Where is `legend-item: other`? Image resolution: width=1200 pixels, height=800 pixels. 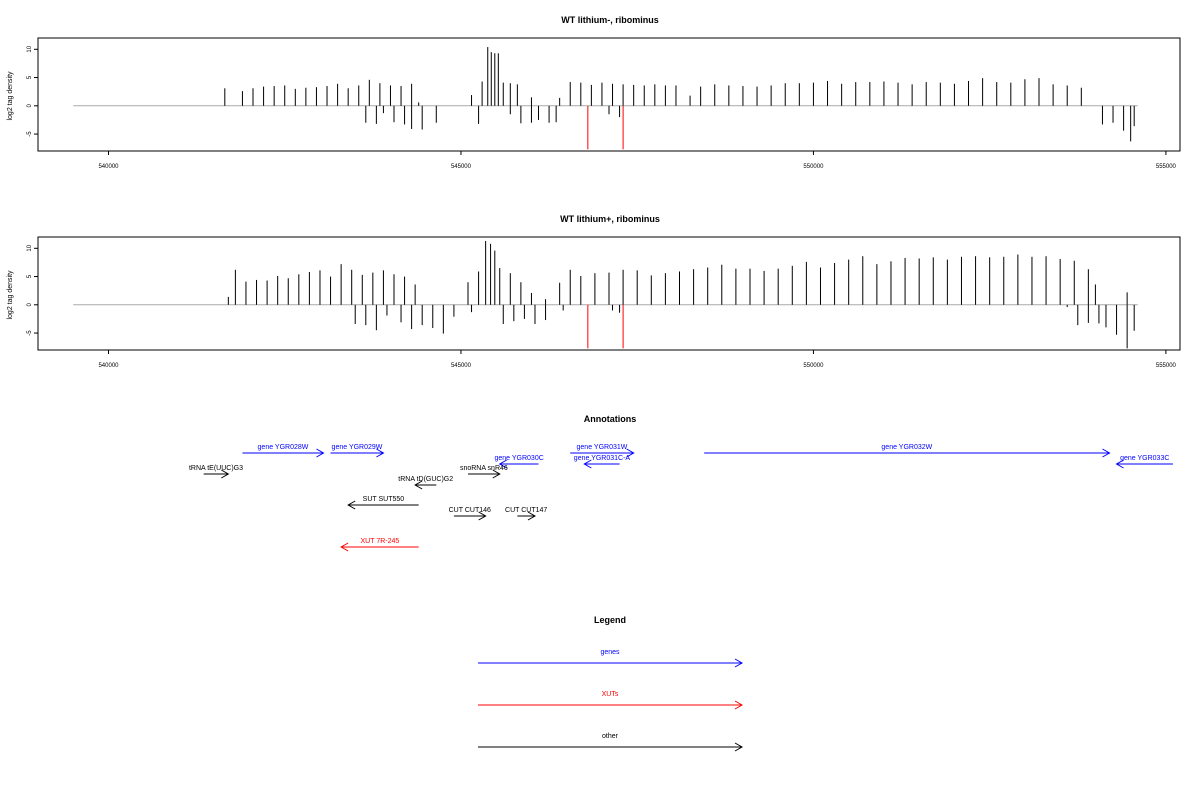 legend-item: other is located at coordinates (611, 742).